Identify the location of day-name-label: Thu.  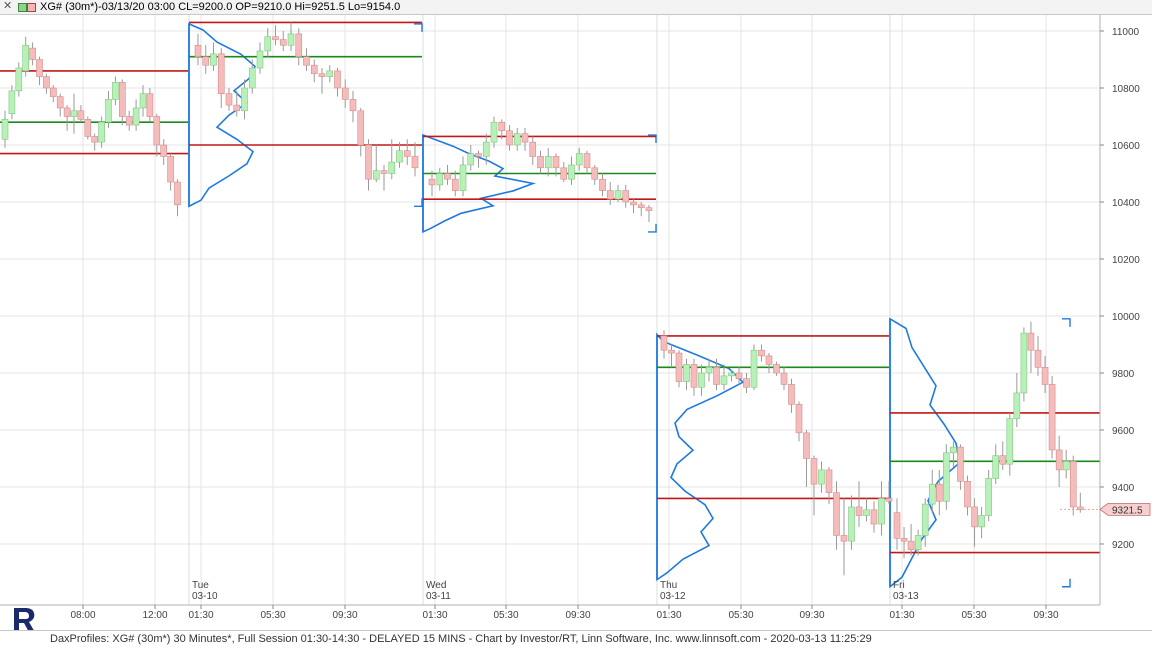
(668, 585).